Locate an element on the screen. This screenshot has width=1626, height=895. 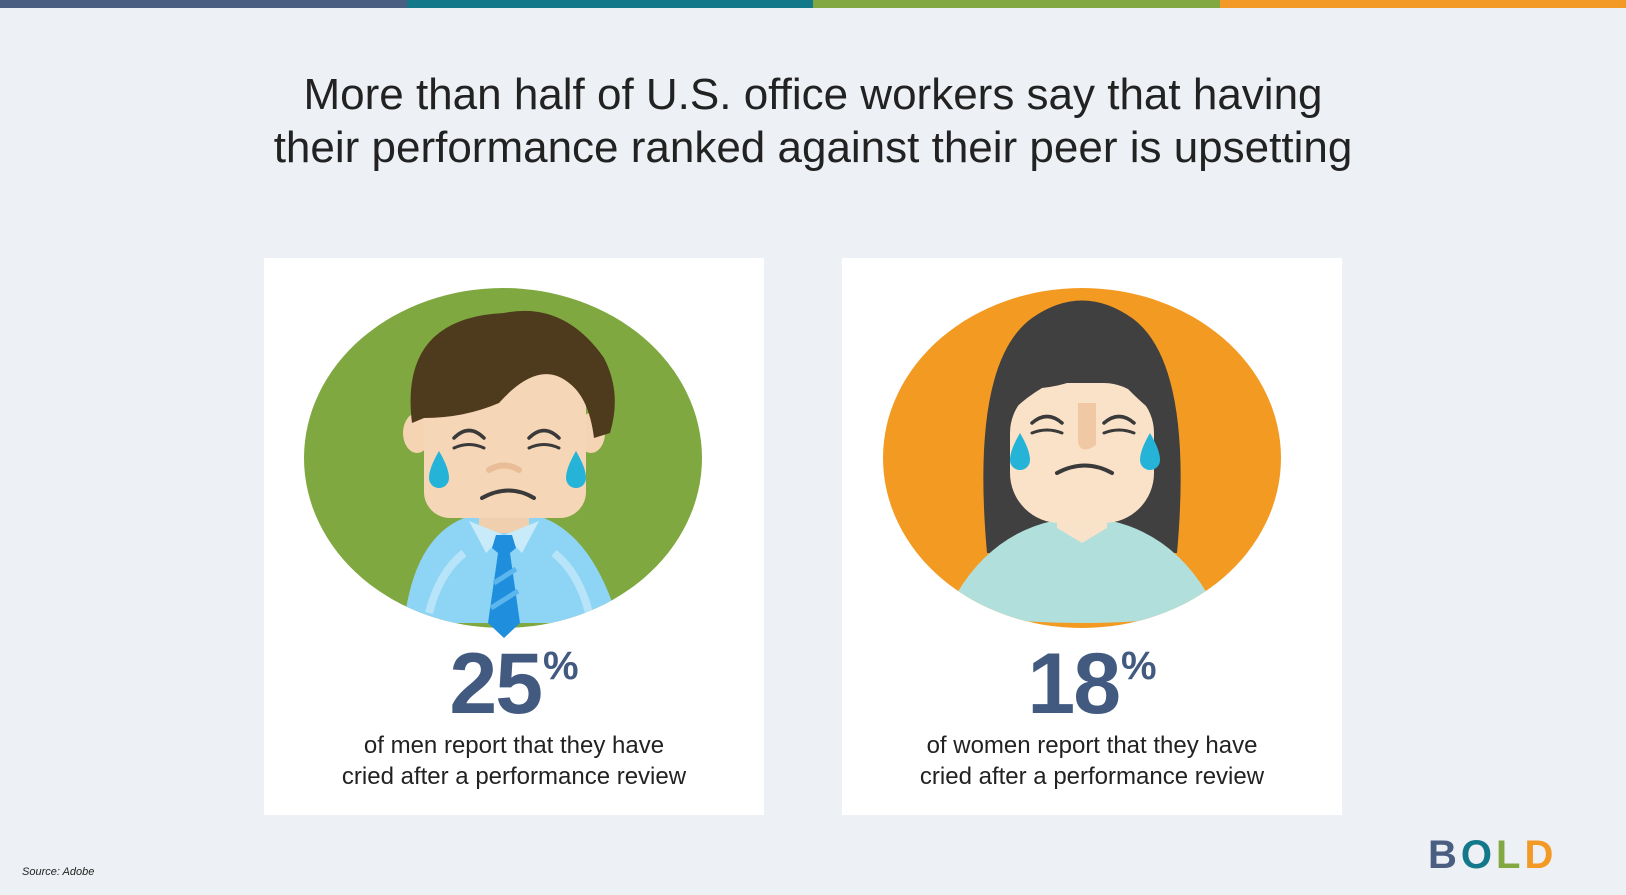
women-percent-stat: 18% is located at coordinates (1092, 684).